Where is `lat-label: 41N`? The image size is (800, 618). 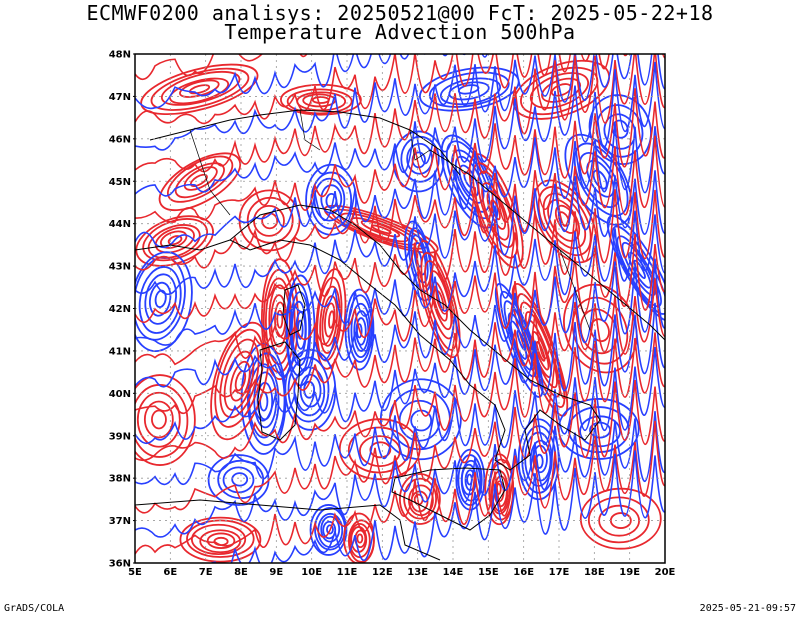 lat-label: 41N is located at coordinates (120, 351).